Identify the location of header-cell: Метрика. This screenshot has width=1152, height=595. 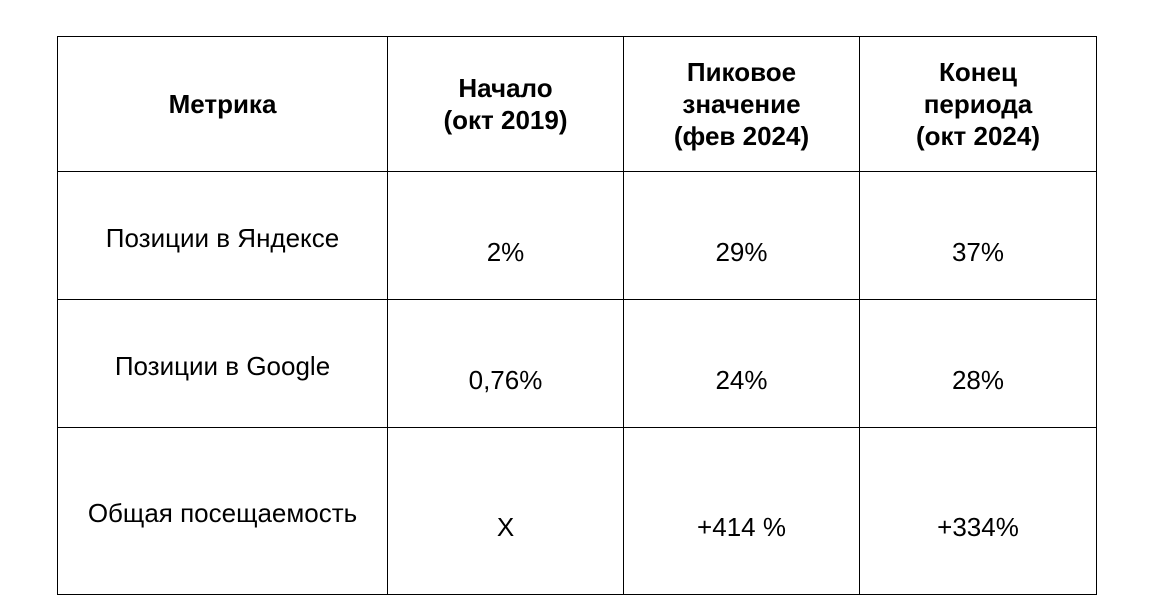
(222, 104).